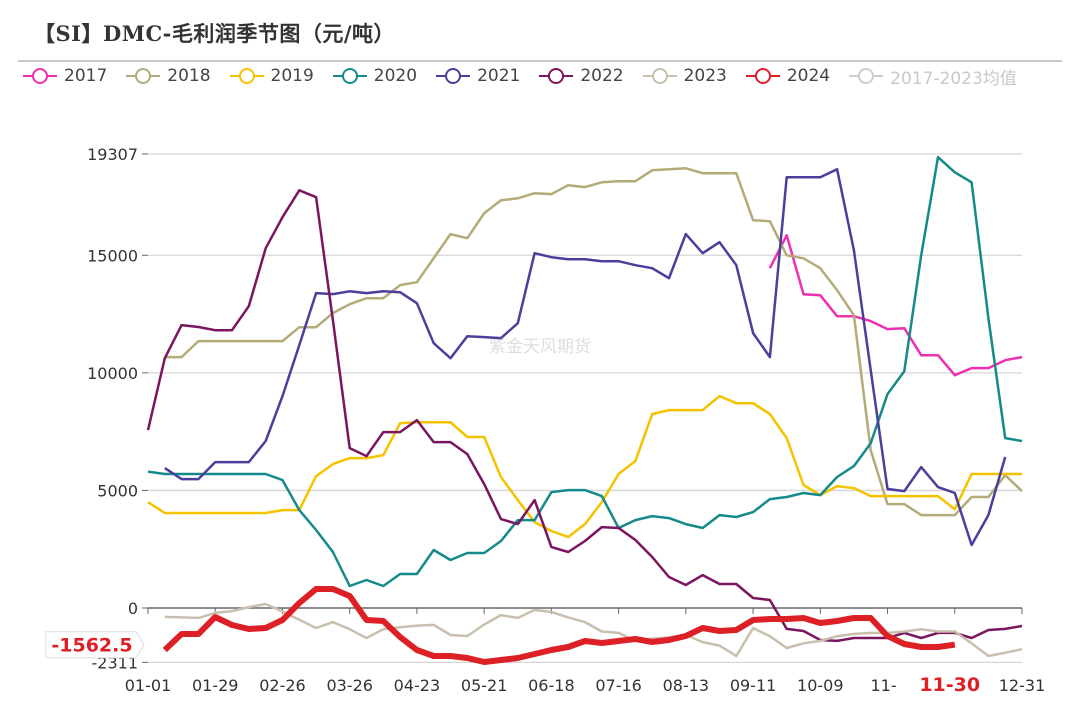 Image resolution: width=1080 pixels, height=701 pixels. I want to click on legend-item-2024: 2024, so click(787, 76).